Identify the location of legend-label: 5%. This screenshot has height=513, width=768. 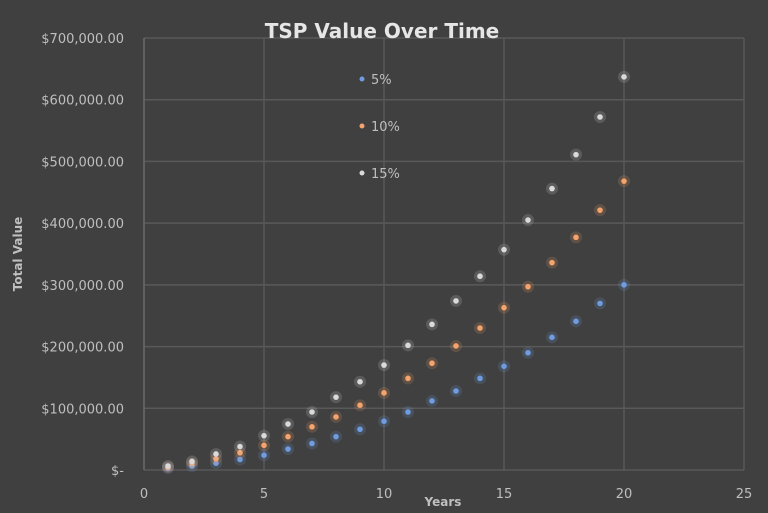
(381, 80).